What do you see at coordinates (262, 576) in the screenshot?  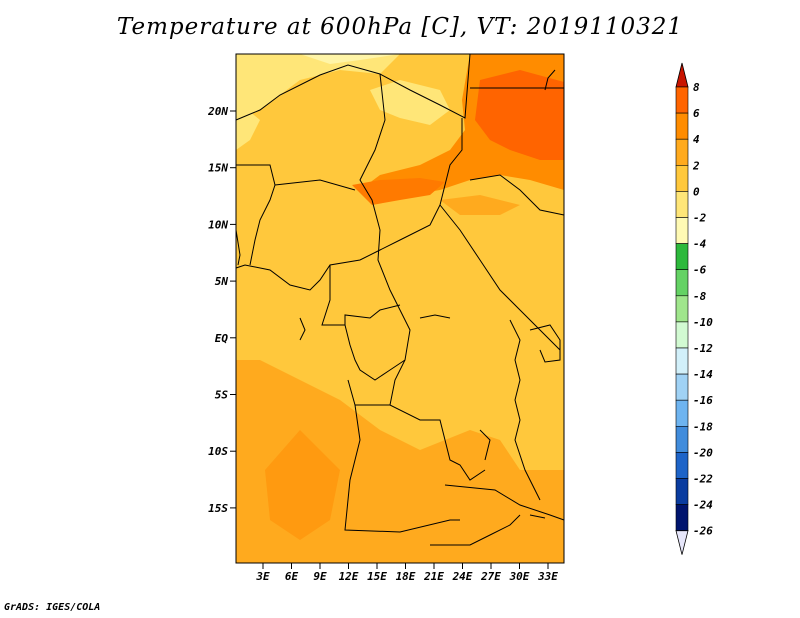 I see `lon-label: 3E` at bounding box center [262, 576].